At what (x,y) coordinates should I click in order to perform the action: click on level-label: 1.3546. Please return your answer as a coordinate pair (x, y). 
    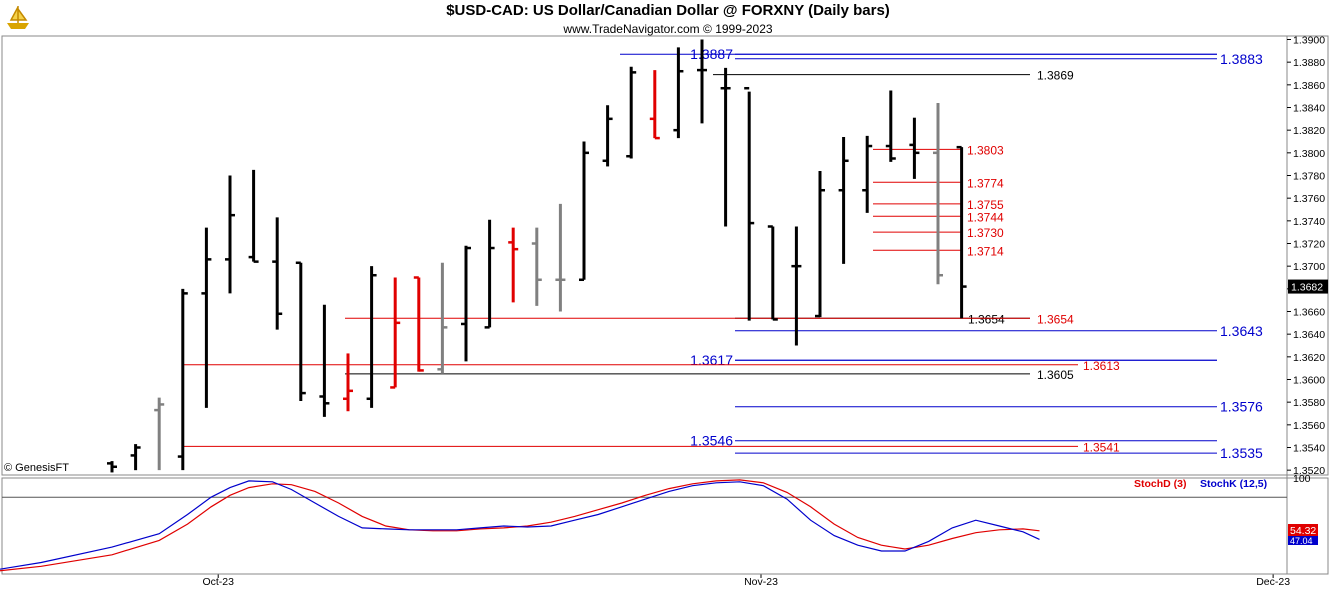
    Looking at the image, I should click on (711, 441).